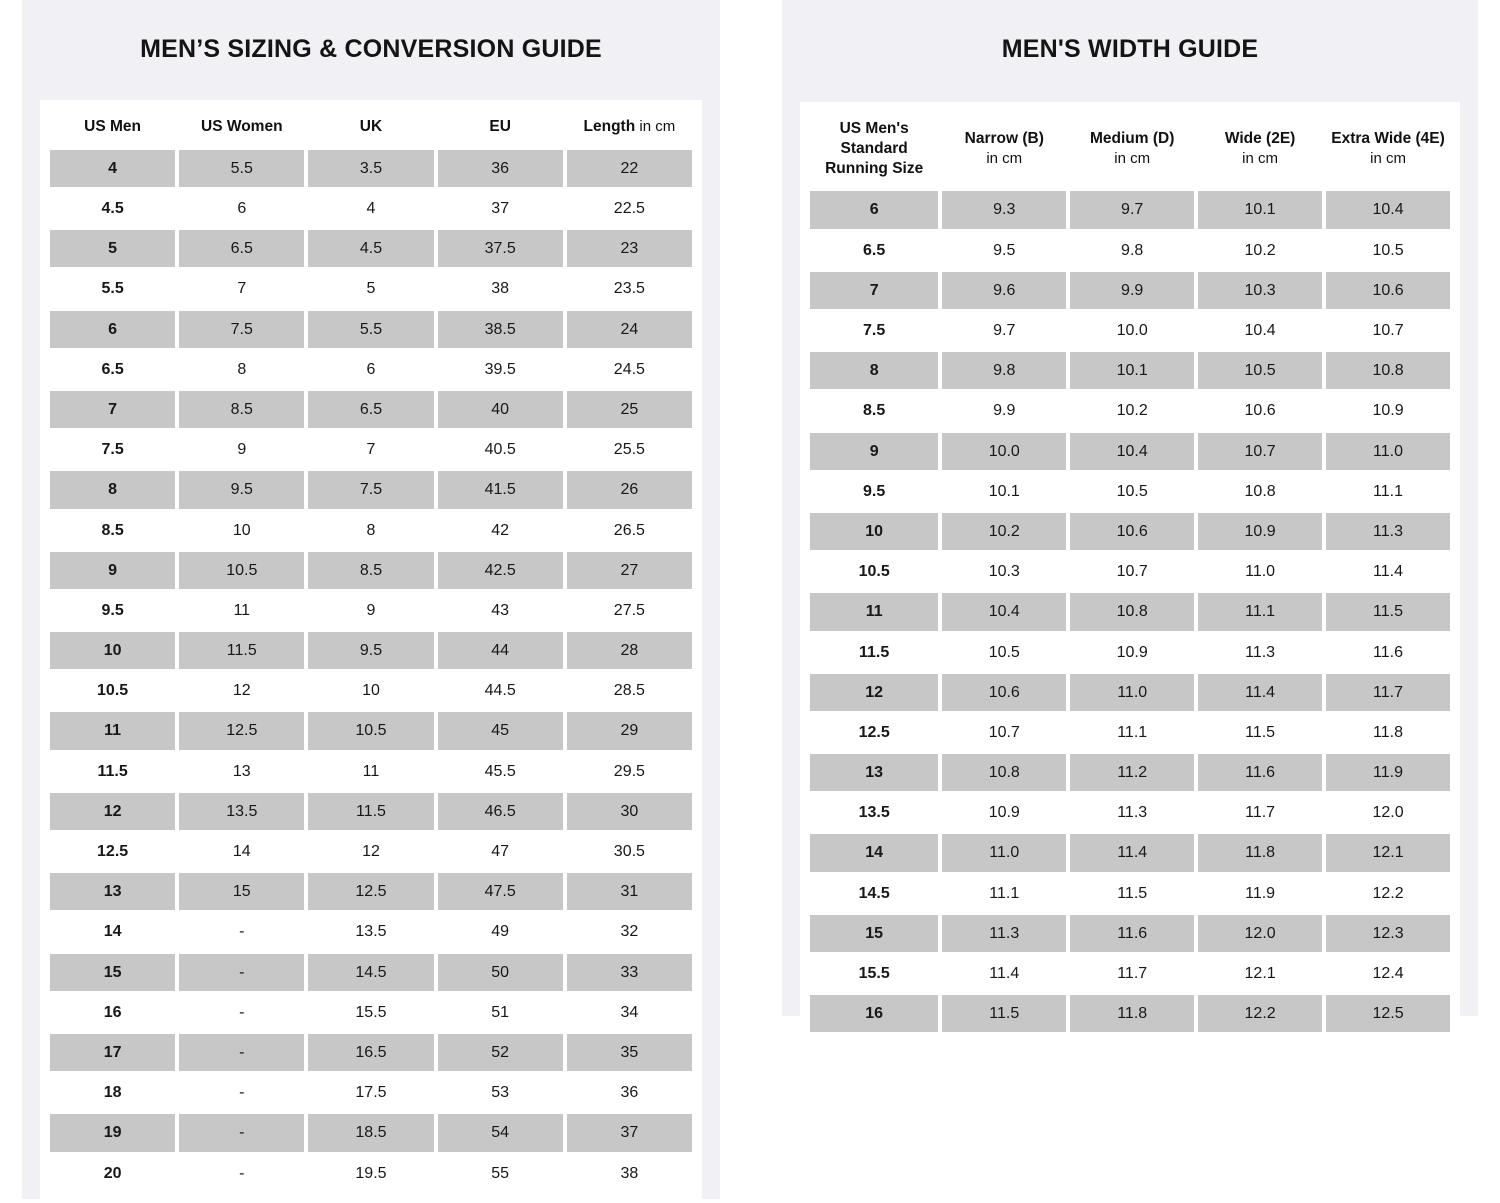 Image resolution: width=1500 pixels, height=1203 pixels. Describe the element at coordinates (371, 570) in the screenshot. I see `table-row: 9 10.5 8.5 42.5 27` at that location.